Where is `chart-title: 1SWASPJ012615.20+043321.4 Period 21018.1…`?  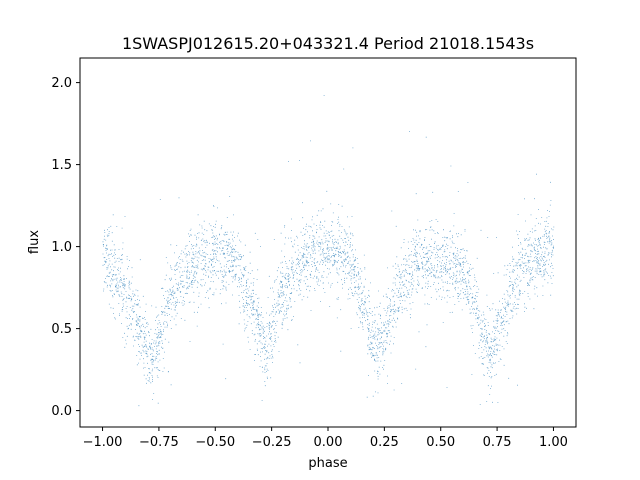
chart-title: 1SWASPJ012615.20+043321.4 Period 21018.1… is located at coordinates (328, 43).